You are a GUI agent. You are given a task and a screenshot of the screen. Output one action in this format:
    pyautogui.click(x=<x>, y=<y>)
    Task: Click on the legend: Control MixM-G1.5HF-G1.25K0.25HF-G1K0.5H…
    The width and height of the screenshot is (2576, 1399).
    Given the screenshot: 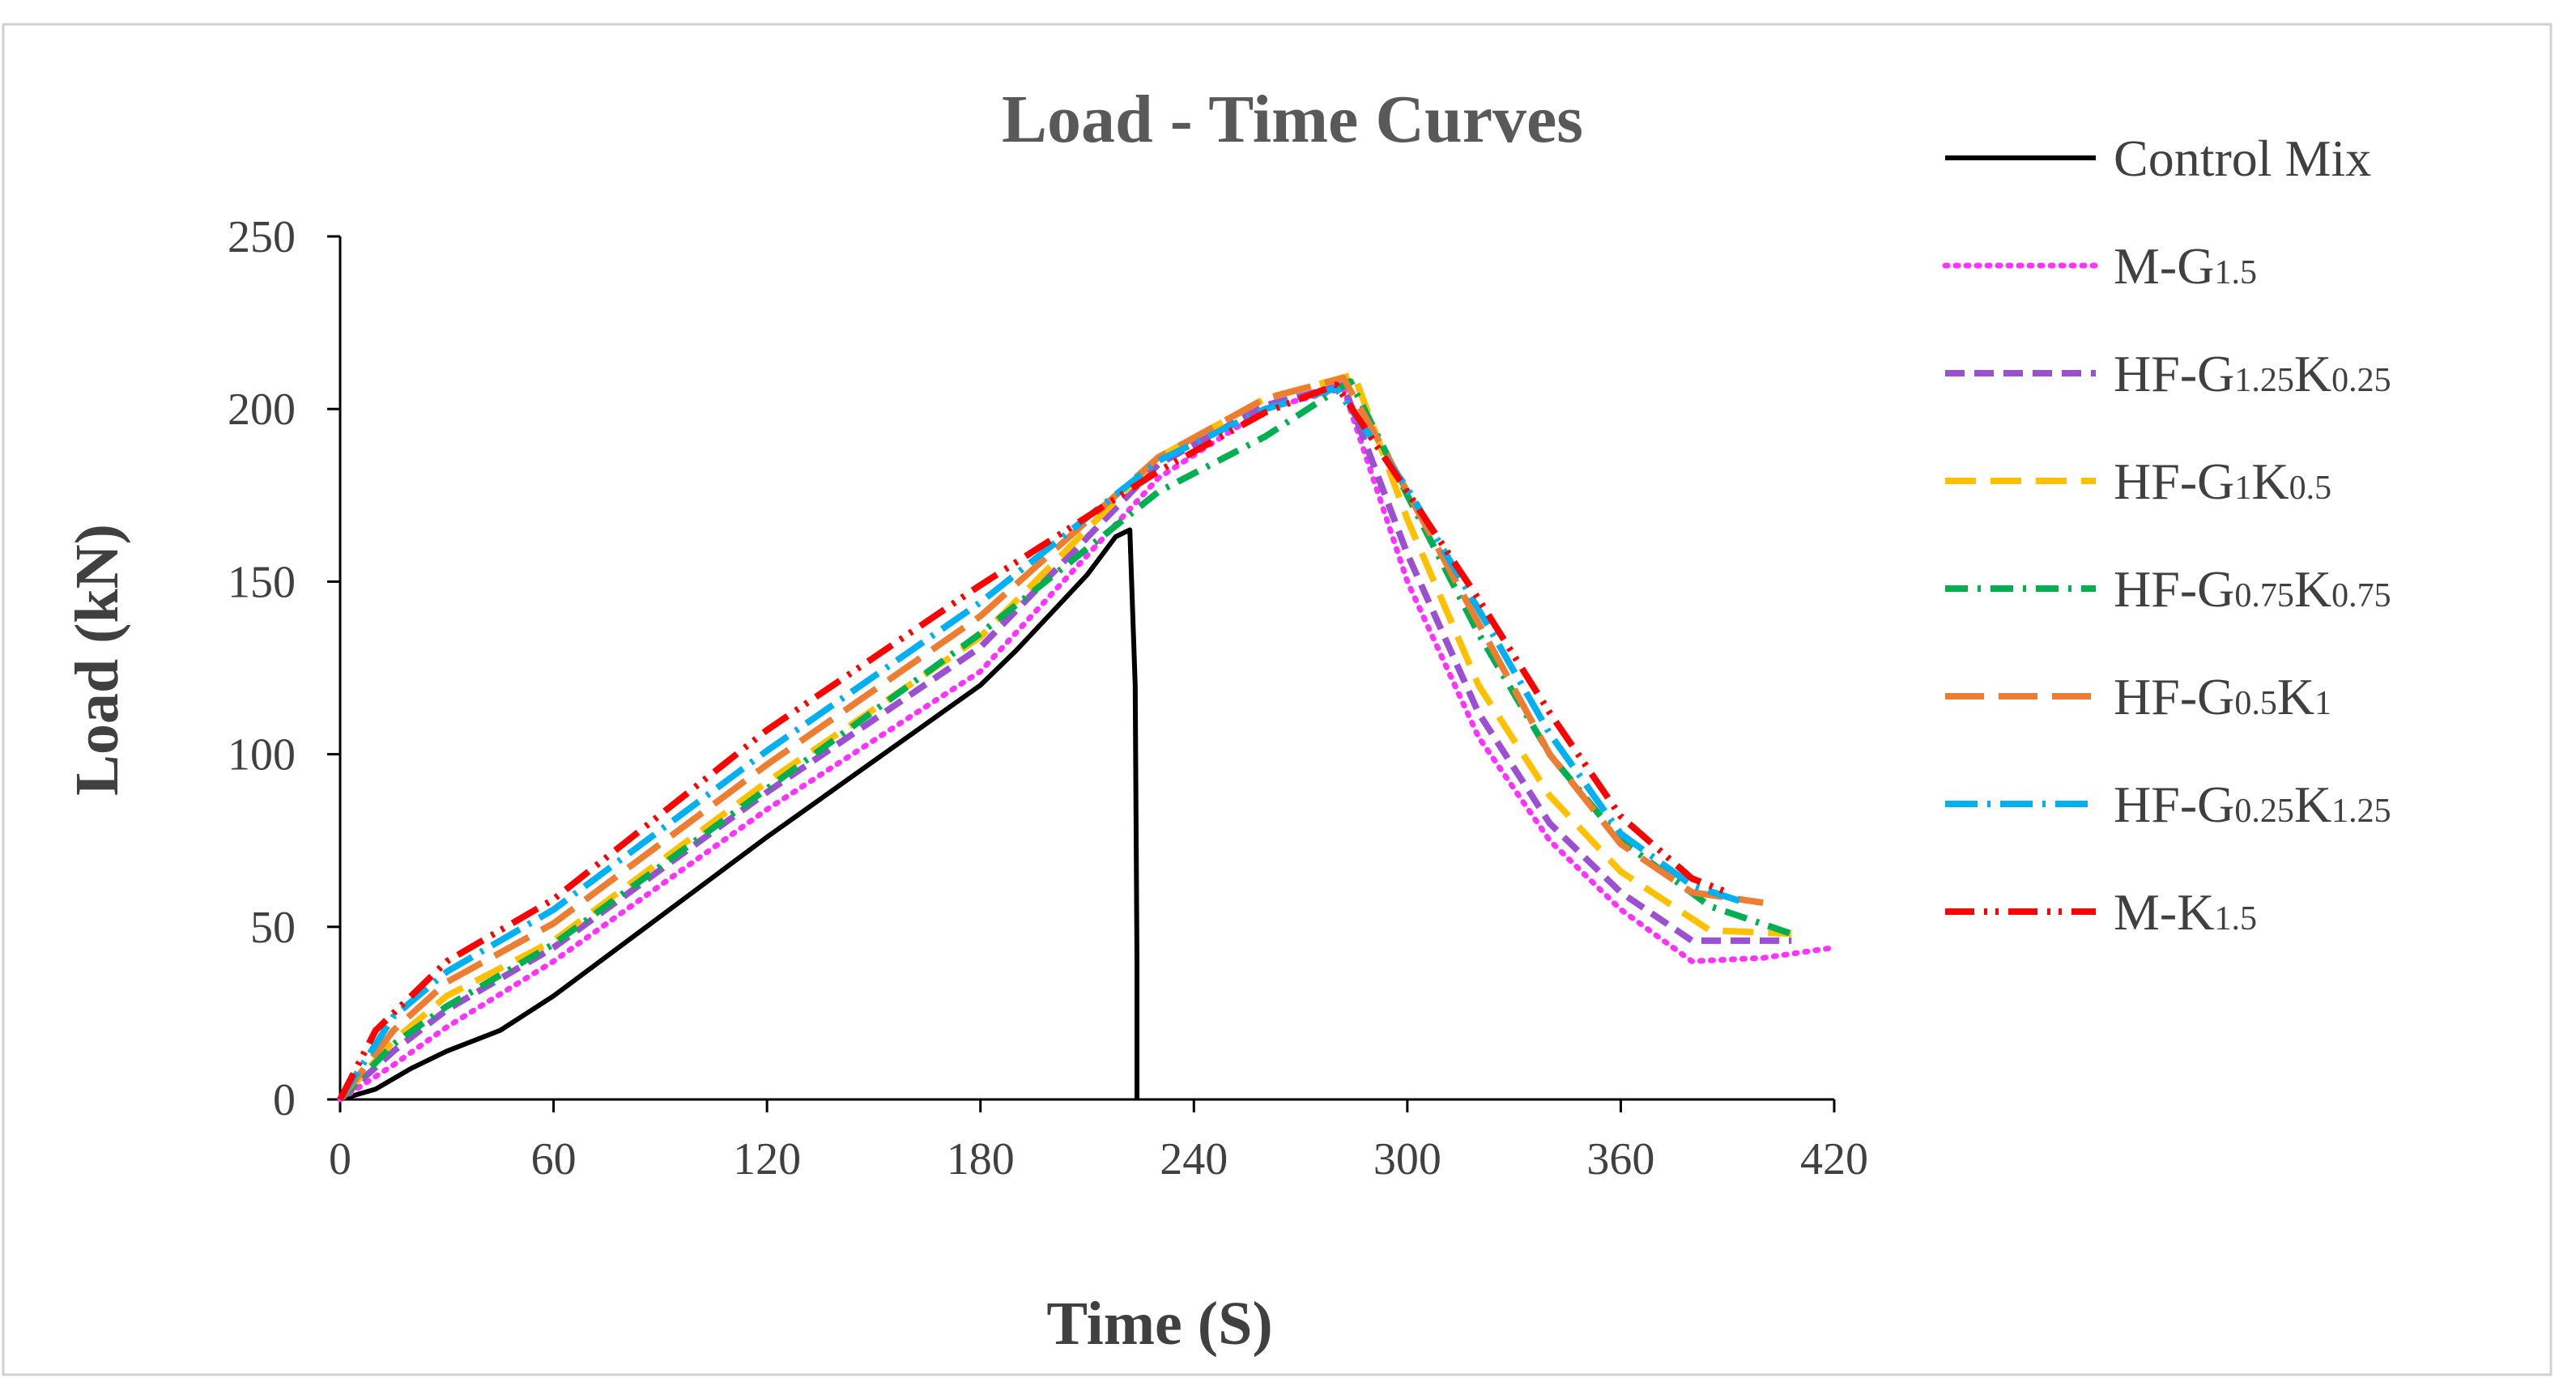 What is the action you would take?
    pyautogui.click(x=2166, y=535)
    